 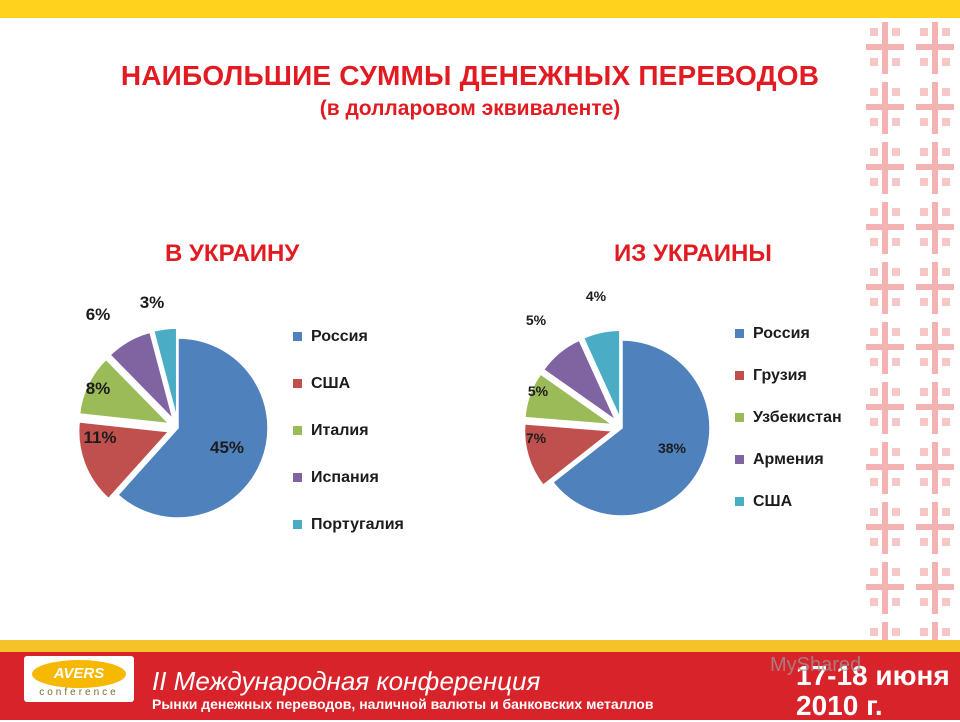 What do you see at coordinates (780, 375) in the screenshot?
I see `legend-label-1-1: Грузия` at bounding box center [780, 375].